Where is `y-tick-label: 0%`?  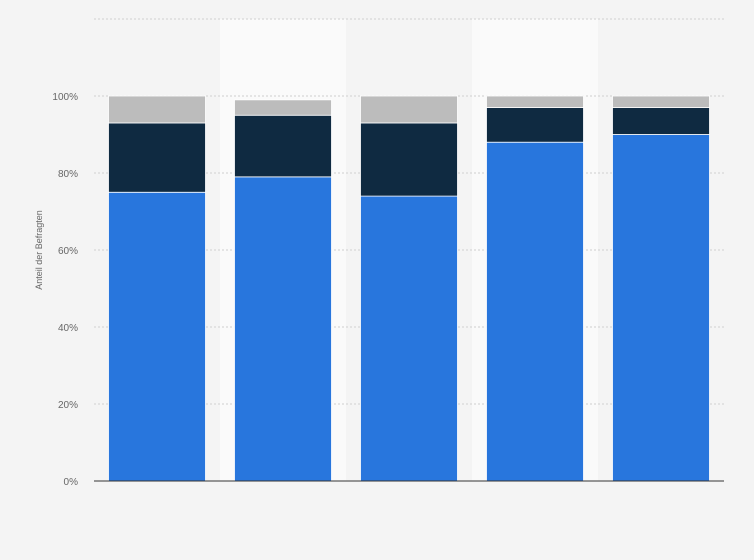 y-tick-label: 0% is located at coordinates (71, 482).